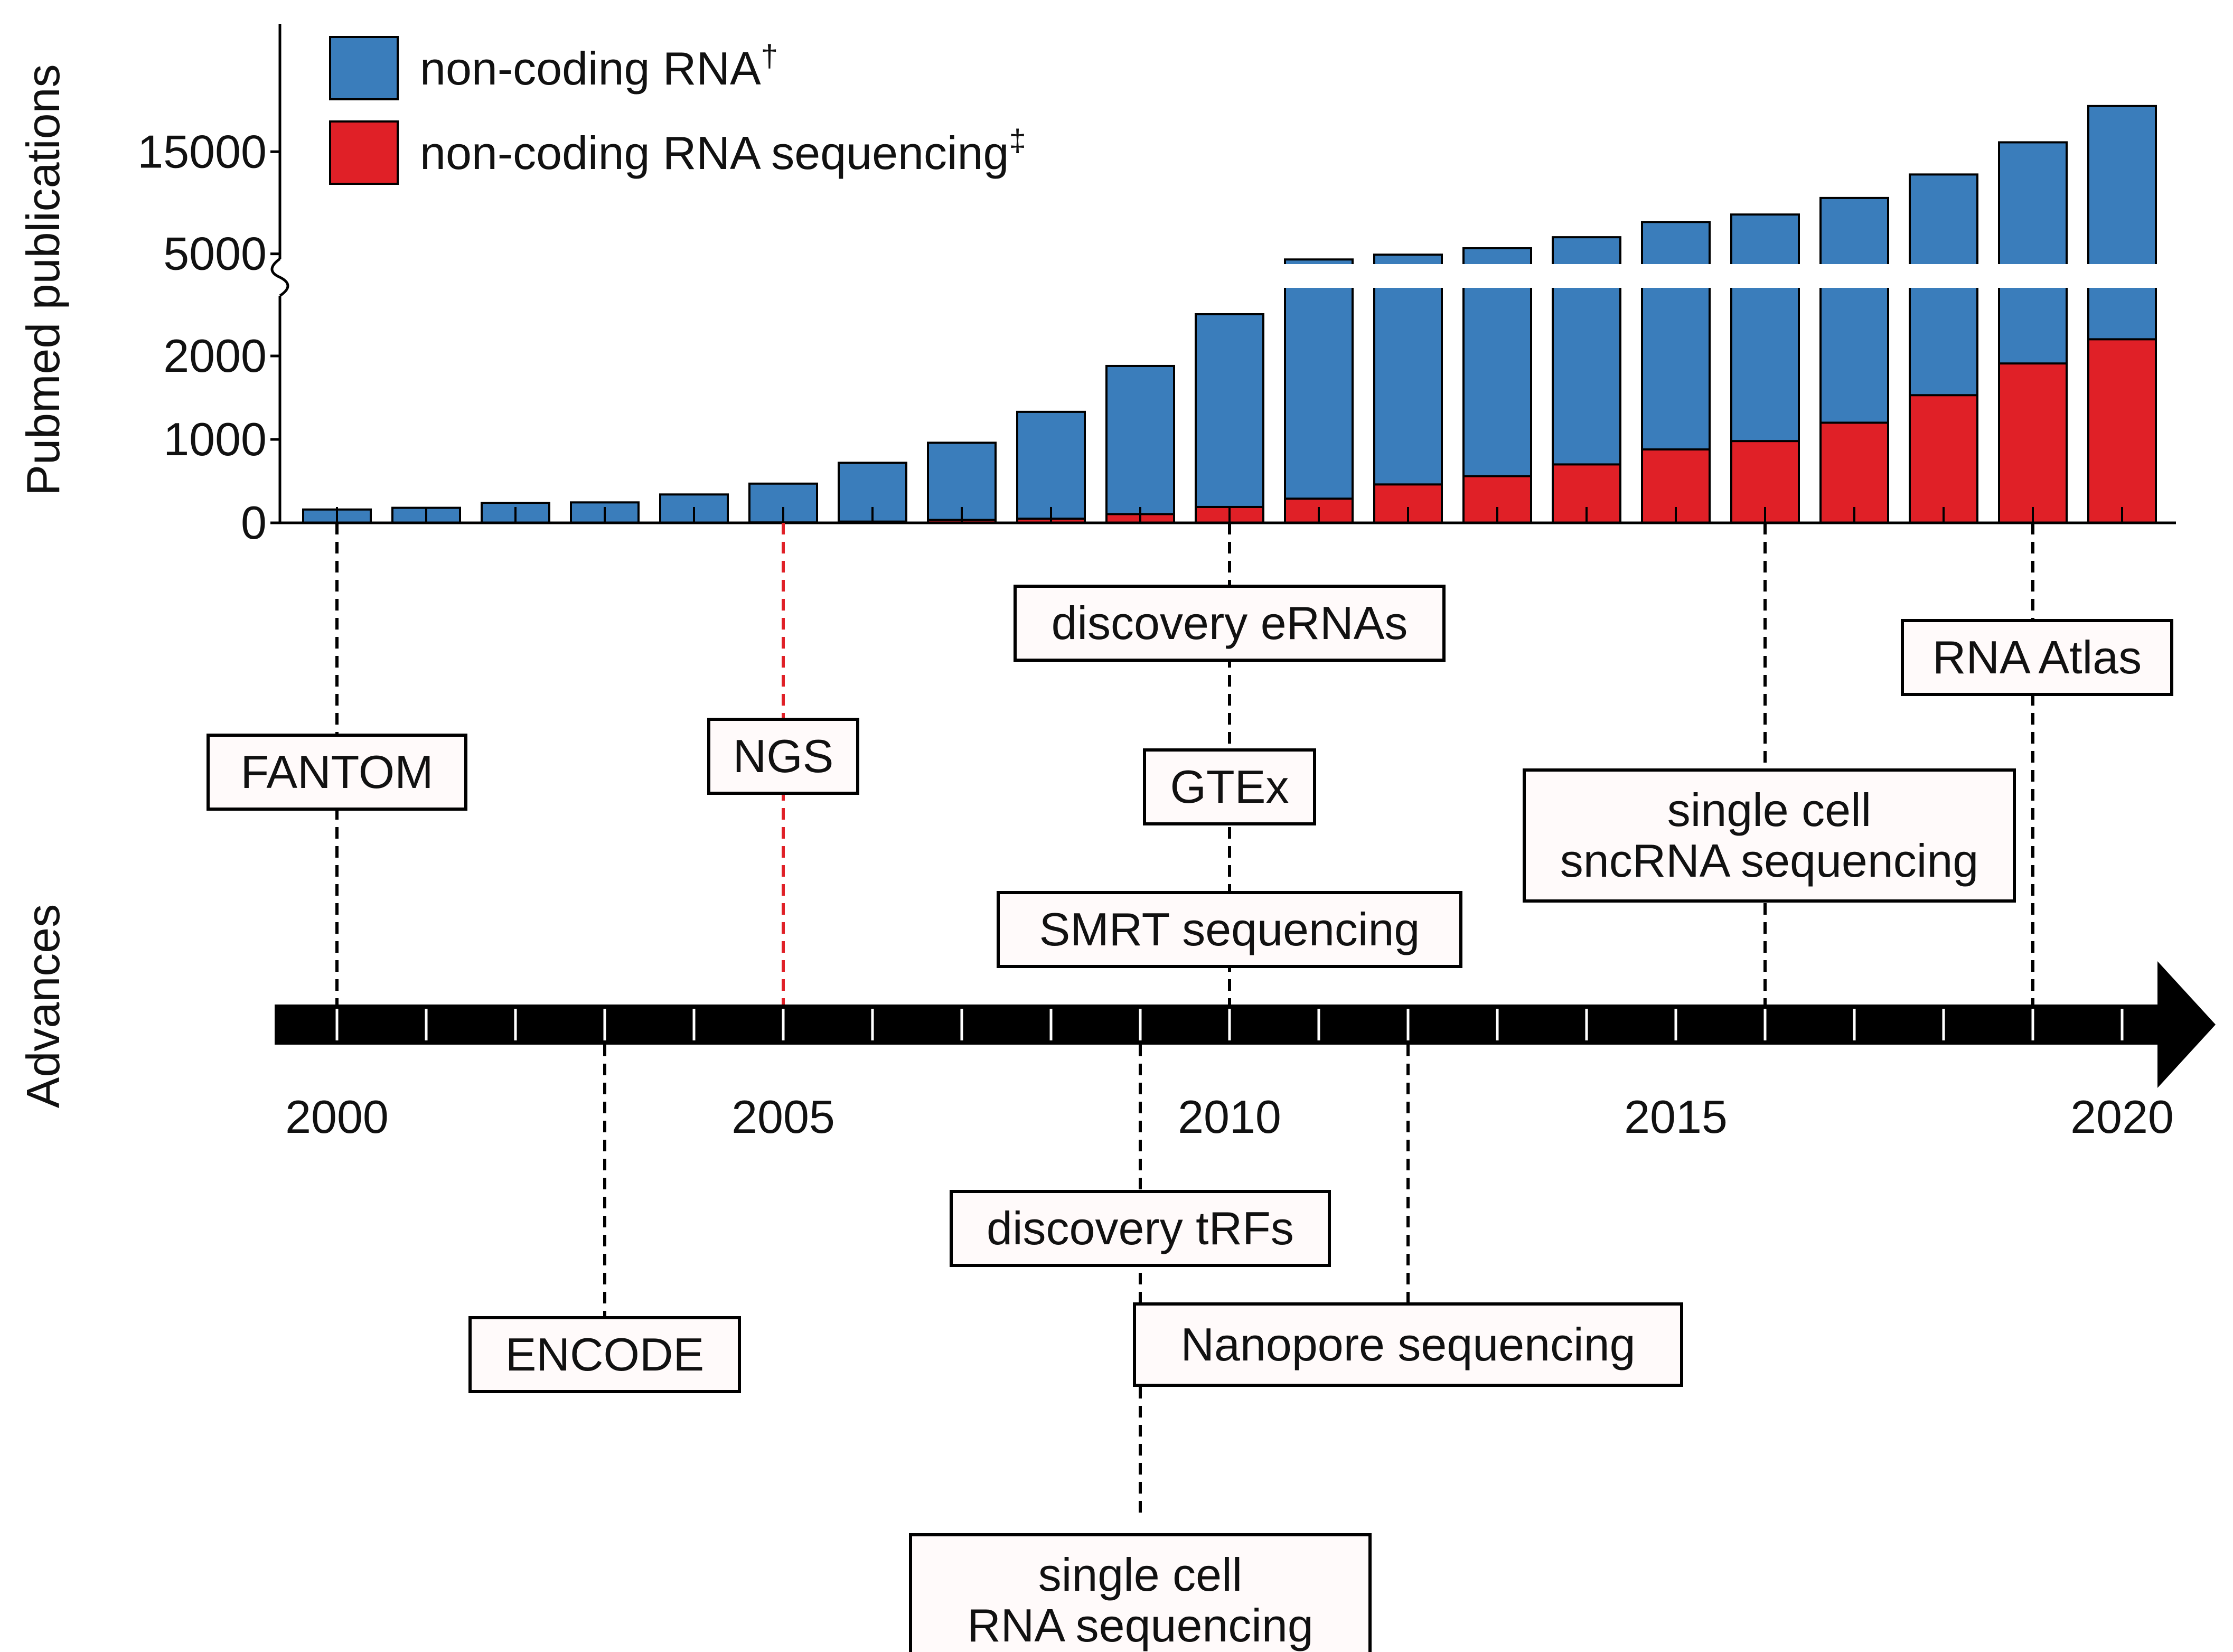  I want to click on y-tick-label-5000: 5000, so click(215, 254).